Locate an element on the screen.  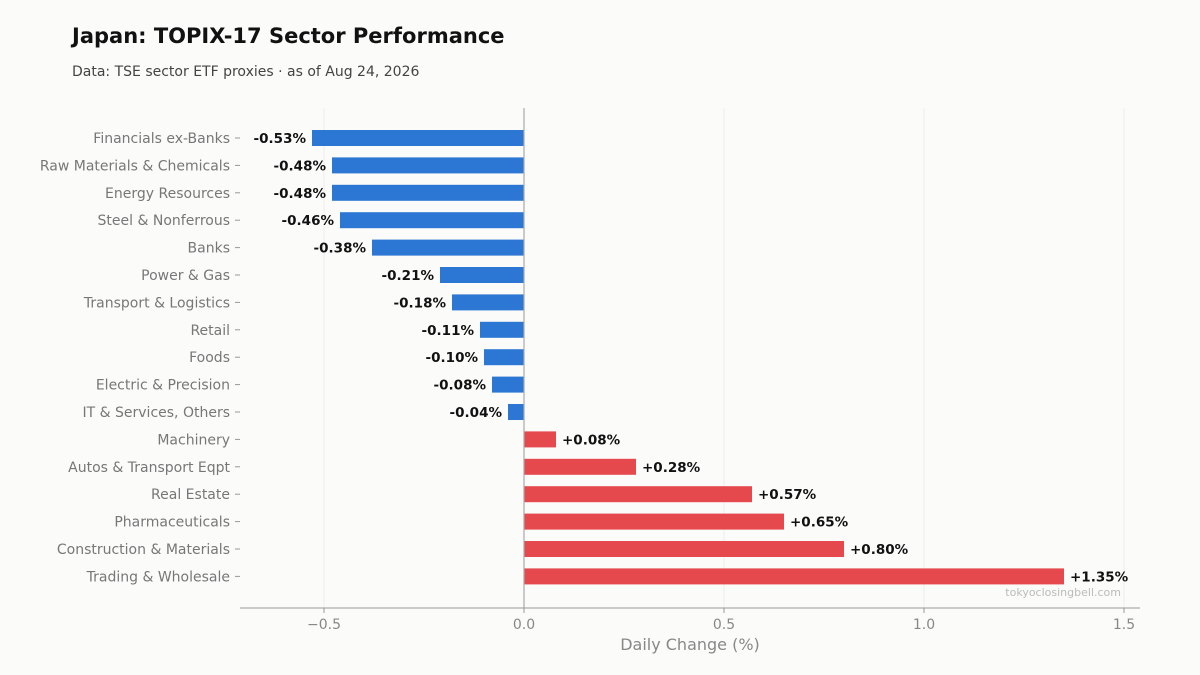
value-label: -0.18% is located at coordinates (420, 303).